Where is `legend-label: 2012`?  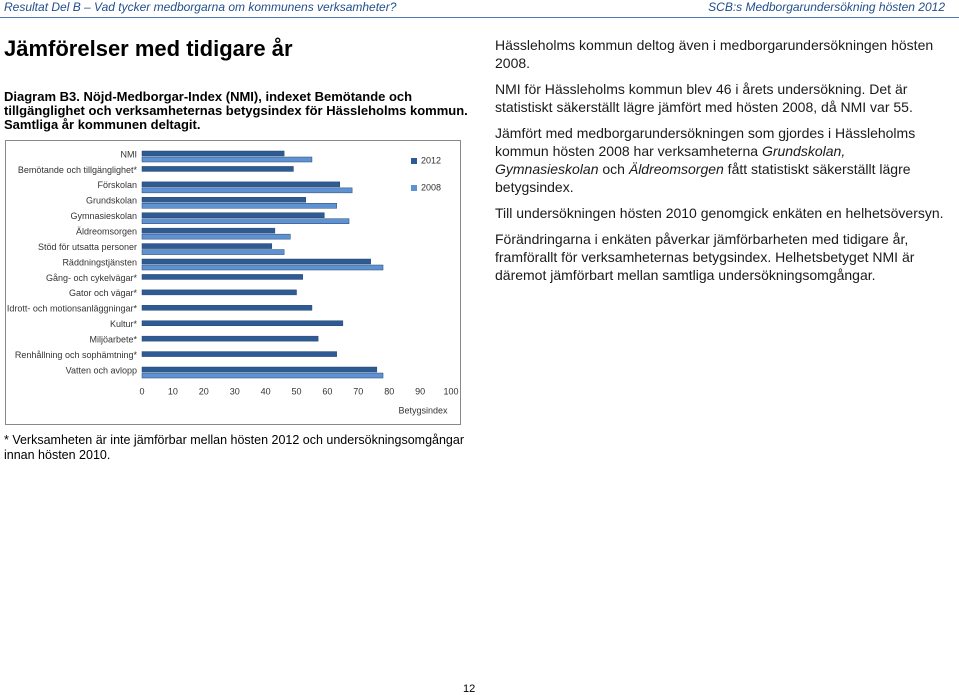 legend-label: 2012 is located at coordinates (431, 160).